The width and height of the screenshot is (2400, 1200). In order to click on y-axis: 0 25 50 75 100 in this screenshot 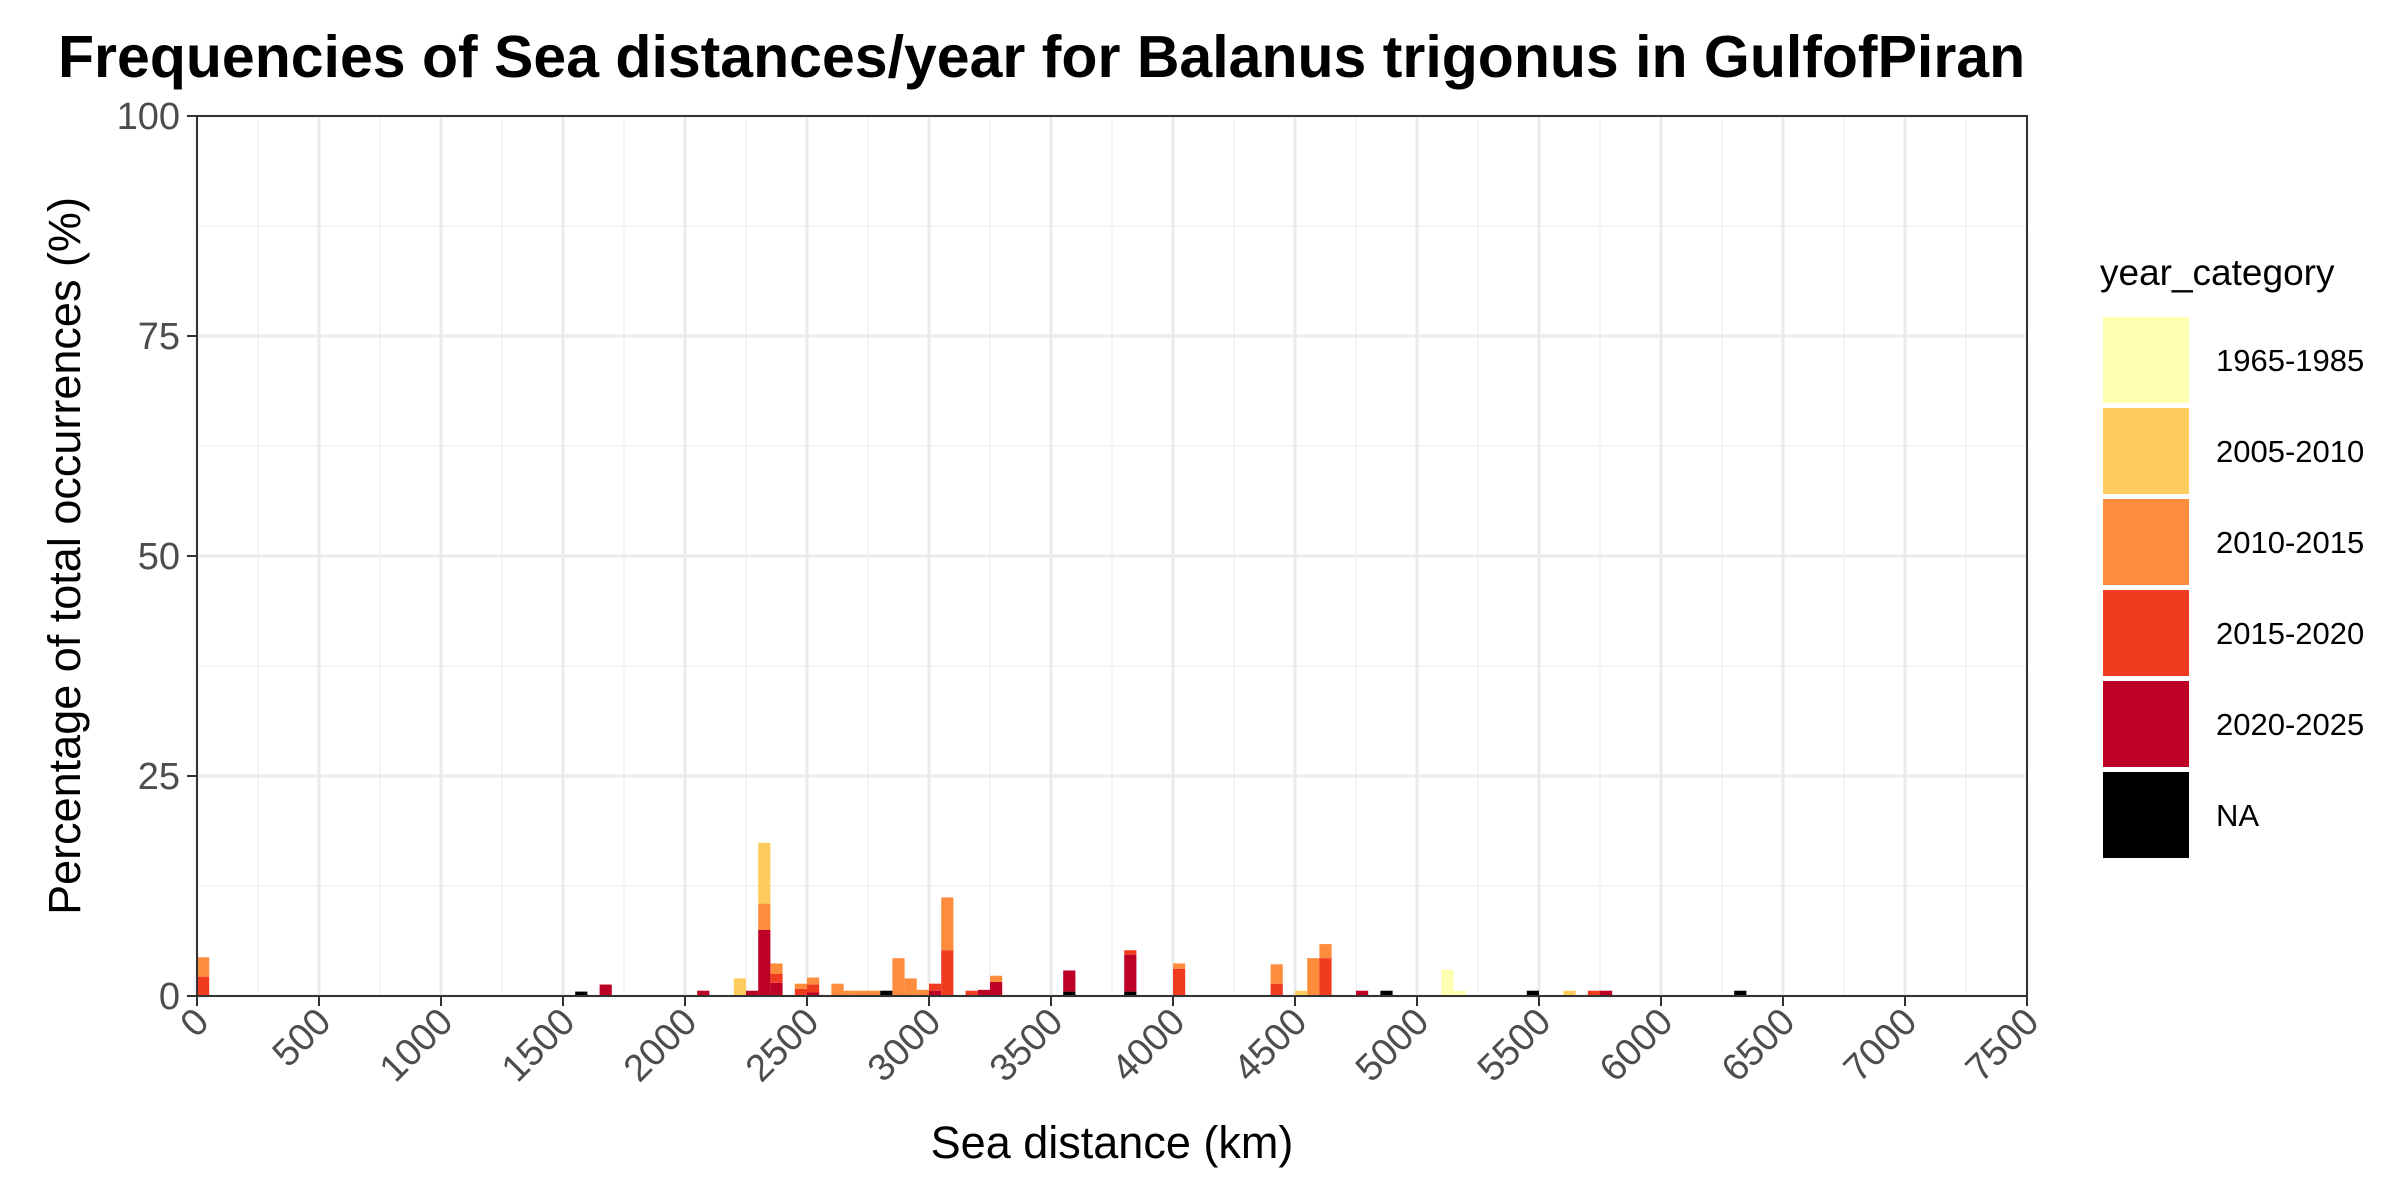, I will do `click(157, 557)`.